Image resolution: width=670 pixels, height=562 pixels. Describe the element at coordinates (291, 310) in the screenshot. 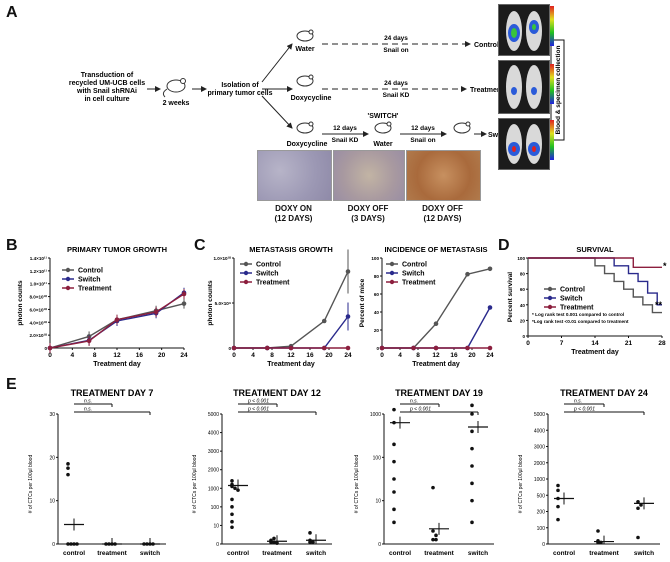

I see `series-line-control` at that location.